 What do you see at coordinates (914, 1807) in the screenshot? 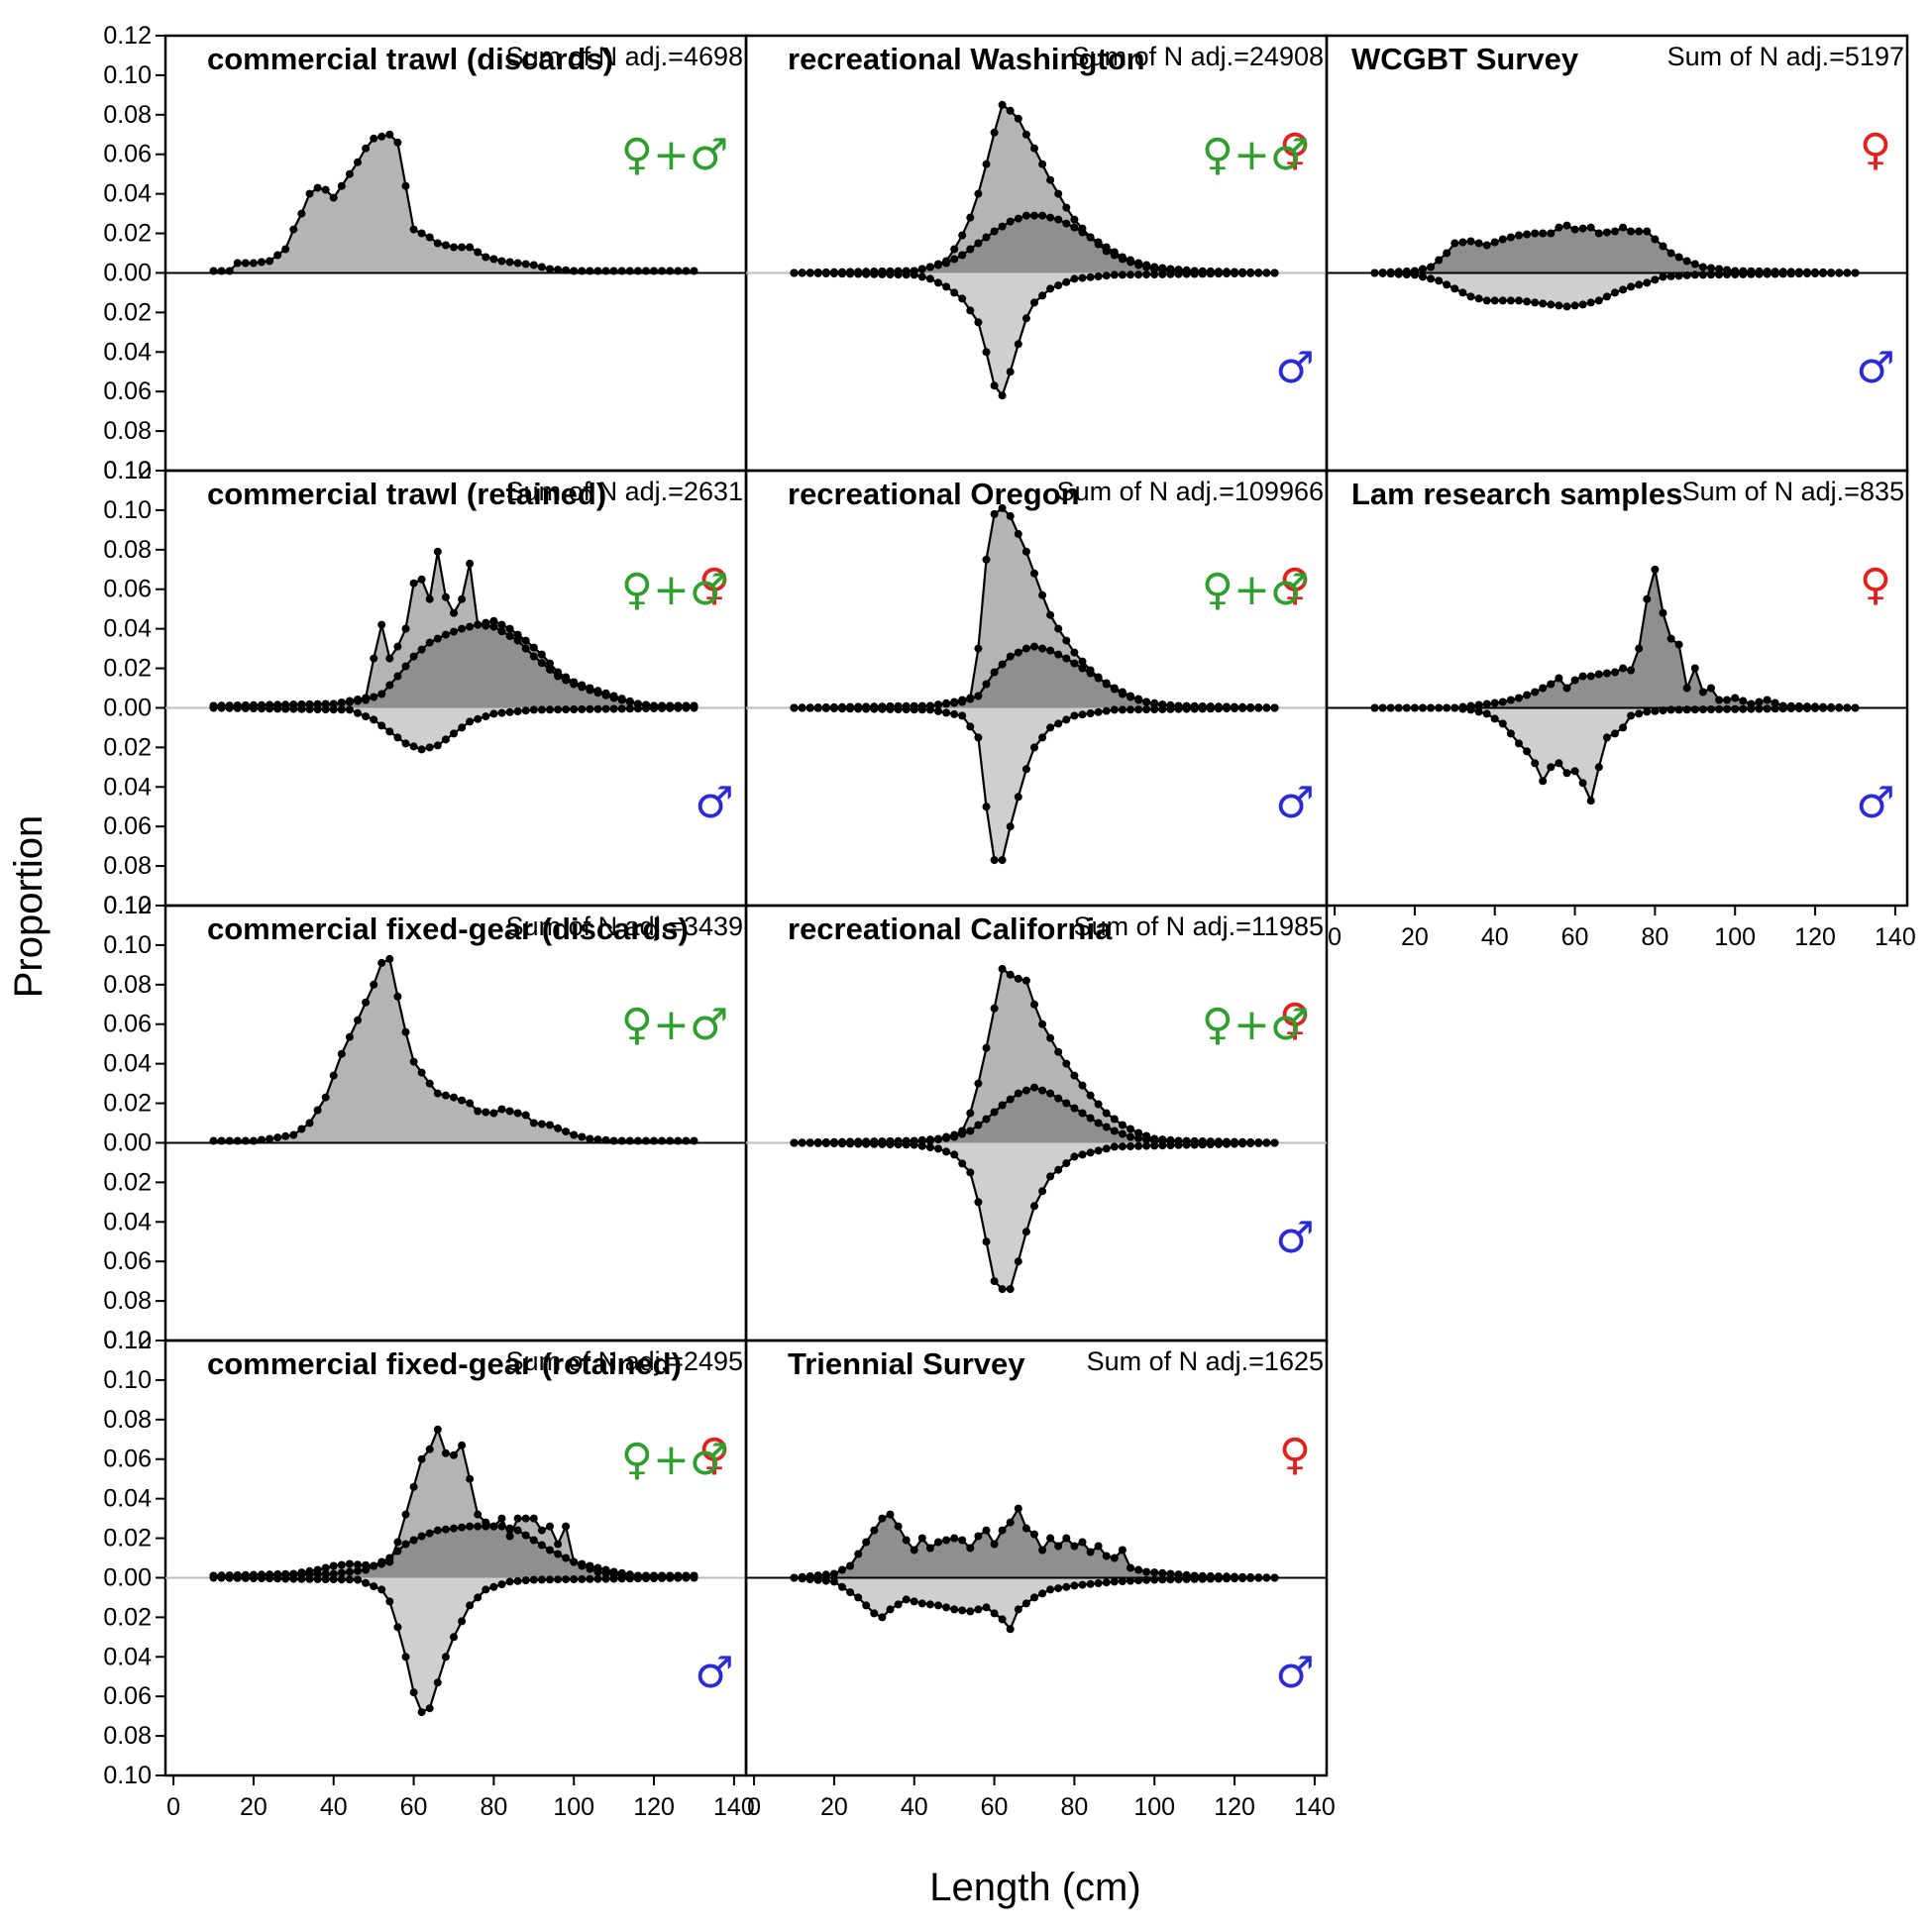
I see `x-tick-label: 40` at bounding box center [914, 1807].